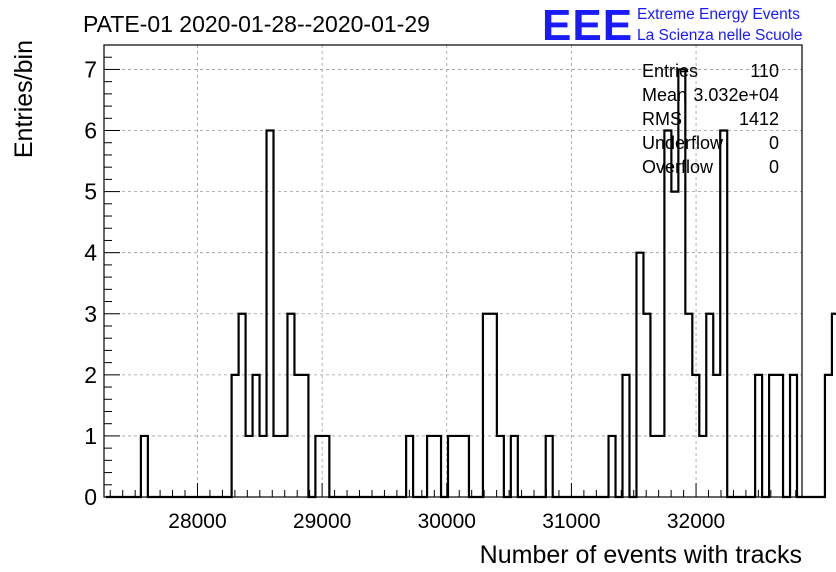 This screenshot has height=572, width=836. I want to click on y-tick-label: 5, so click(90, 192).